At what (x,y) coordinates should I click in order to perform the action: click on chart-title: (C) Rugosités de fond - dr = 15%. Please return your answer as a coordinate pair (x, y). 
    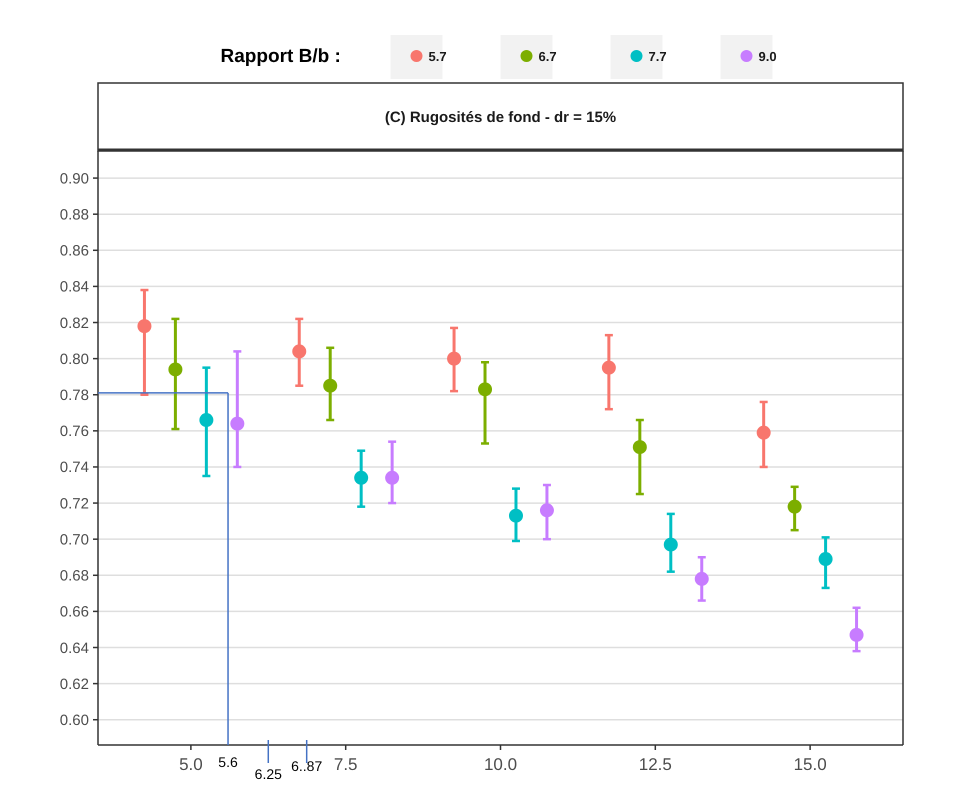
    Looking at the image, I should click on (500, 117).